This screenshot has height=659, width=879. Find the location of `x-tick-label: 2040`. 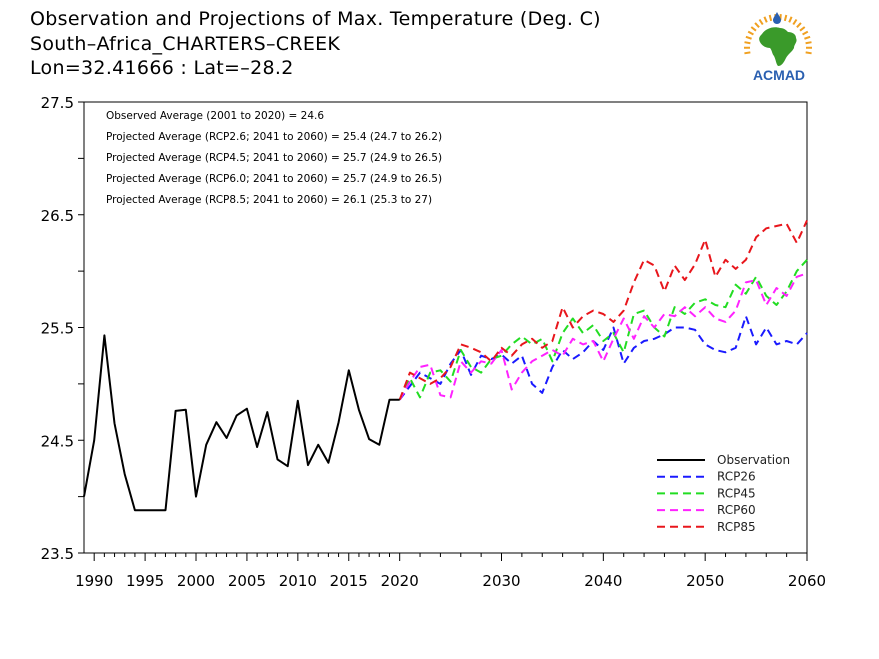

x-tick-label: 2040 is located at coordinates (603, 581).